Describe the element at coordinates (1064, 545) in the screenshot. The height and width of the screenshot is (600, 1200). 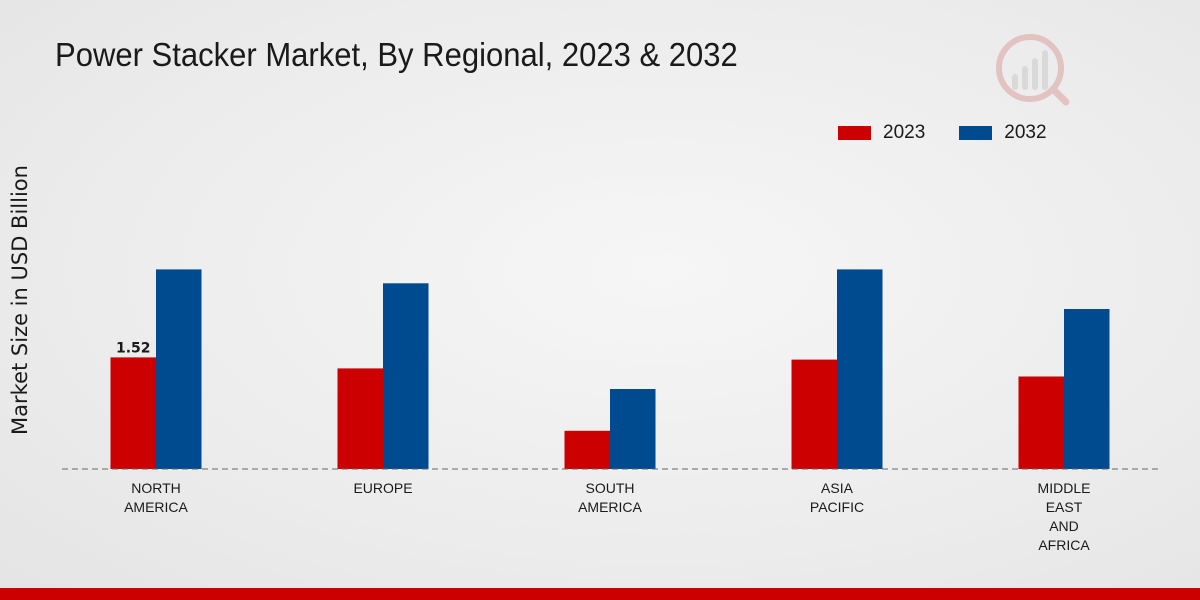
I see `x-tick-label-line: AFRICA` at that location.